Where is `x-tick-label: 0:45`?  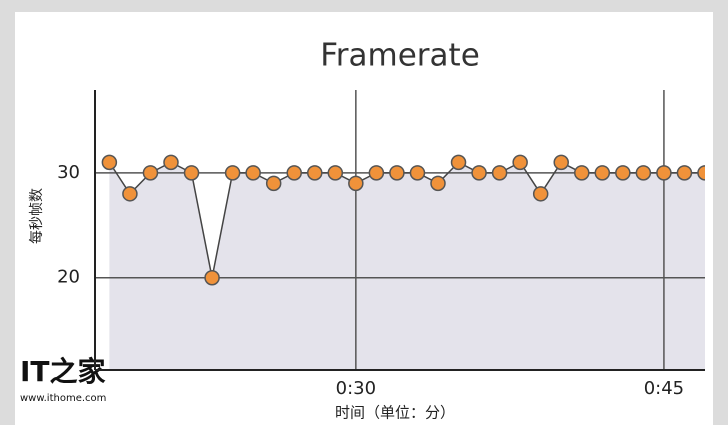
x-tick-label: 0:45 is located at coordinates (664, 388).